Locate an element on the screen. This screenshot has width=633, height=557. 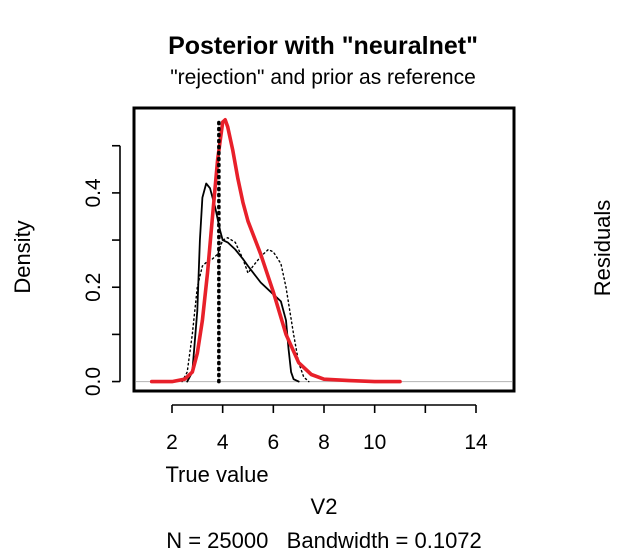
x-tick-label: 10 is located at coordinates (374, 442).